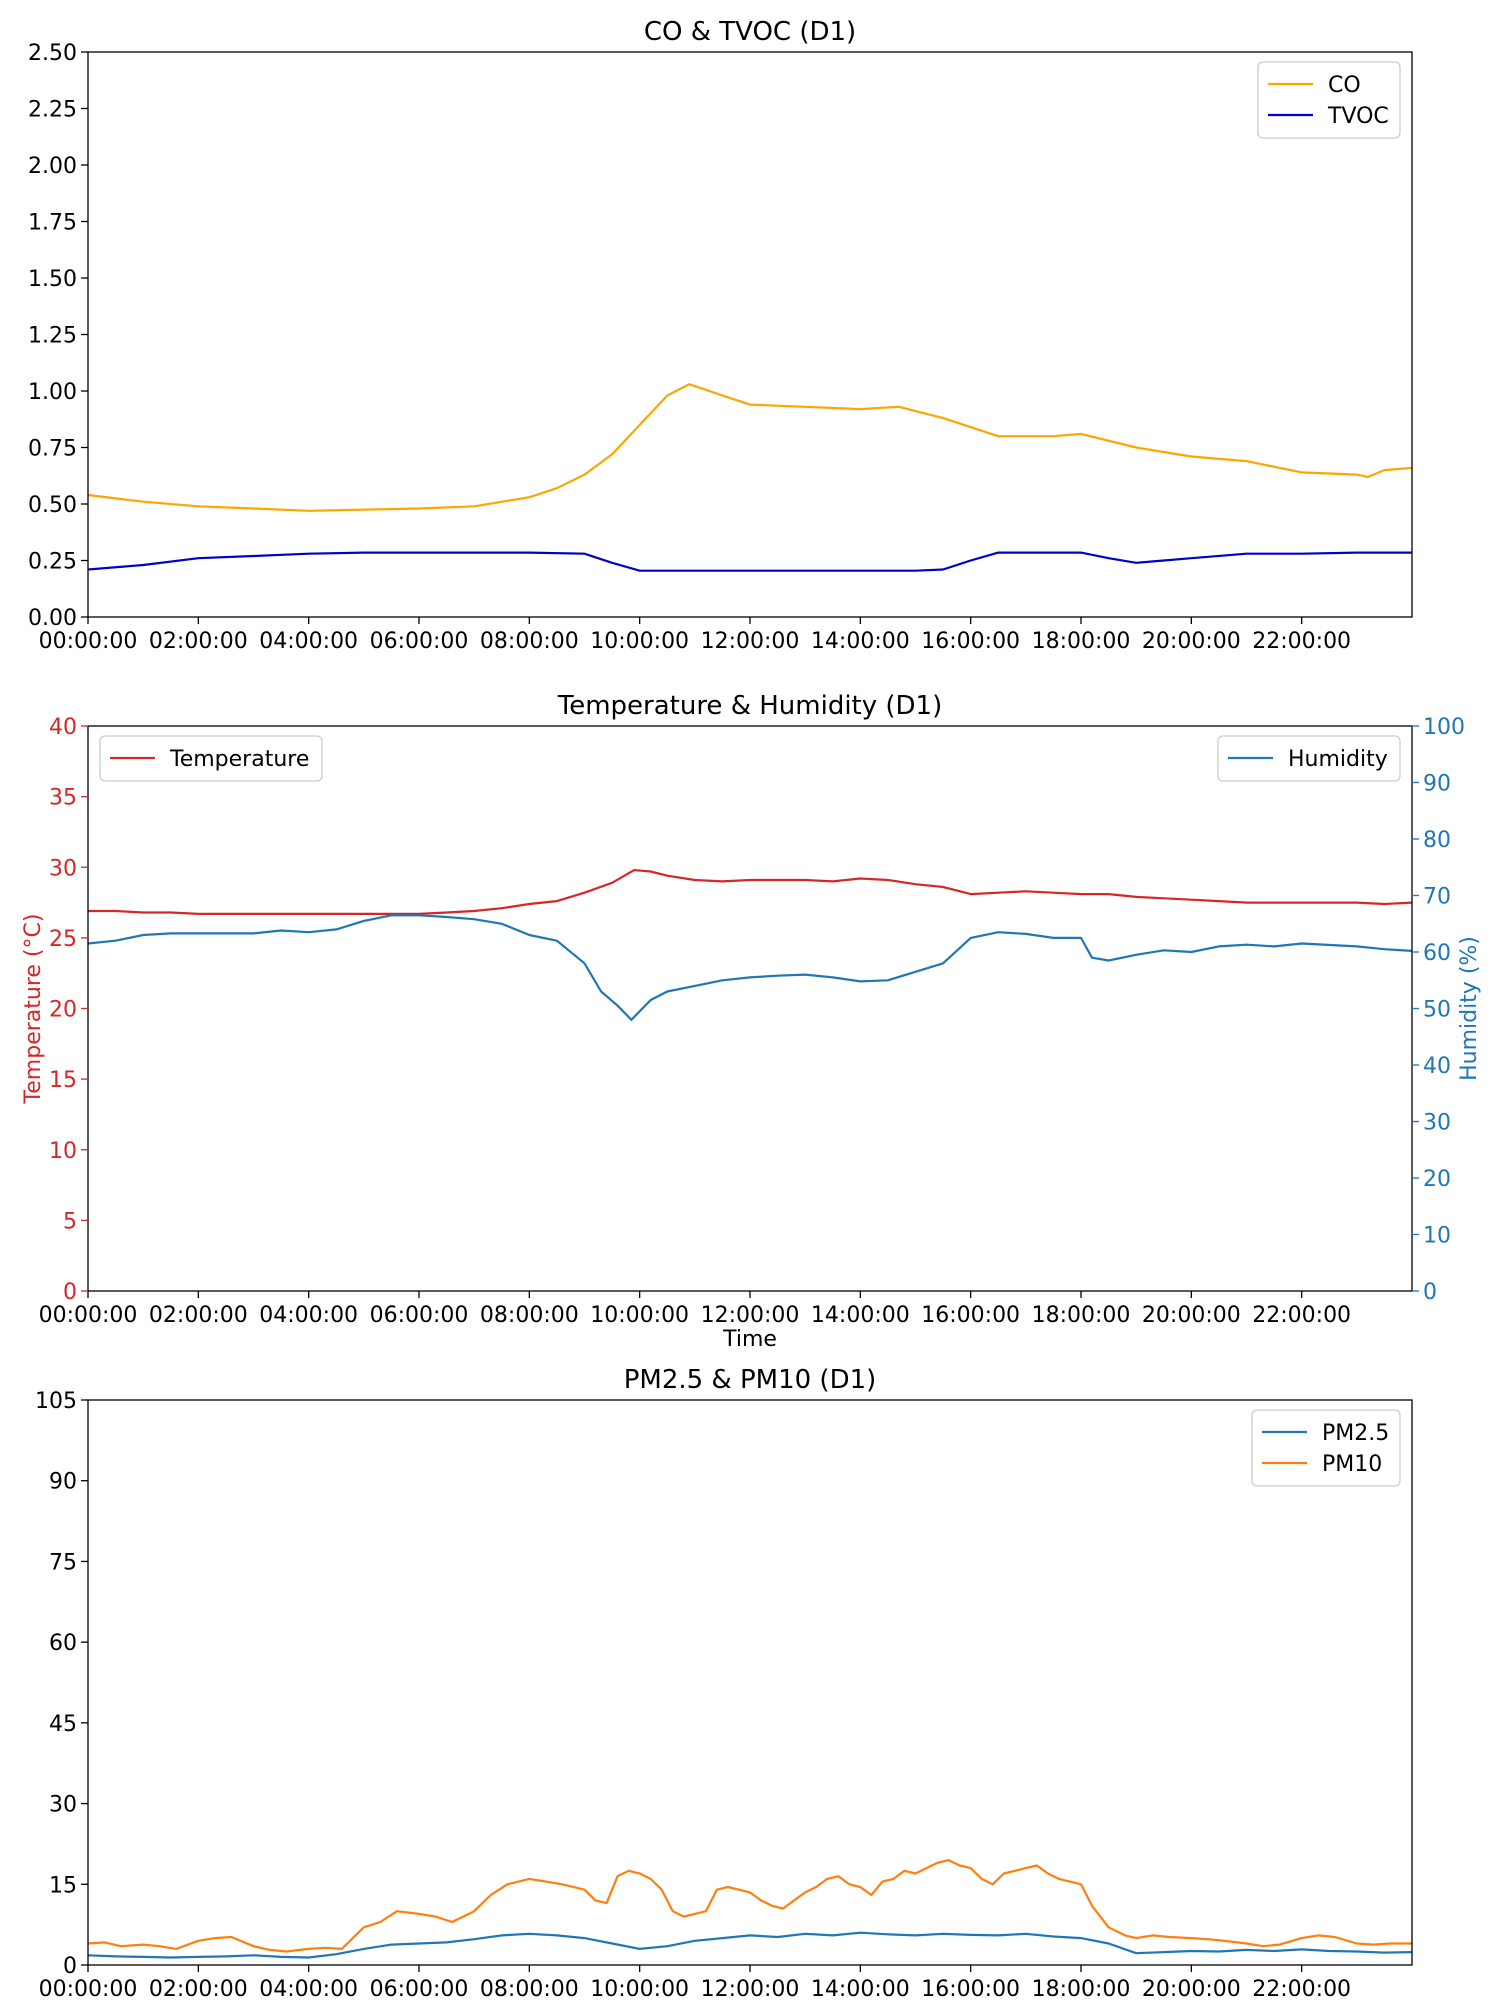 The height and width of the screenshot is (2000, 1500). I want to click on legend: PM2.5 PM10, so click(1326, 1448).